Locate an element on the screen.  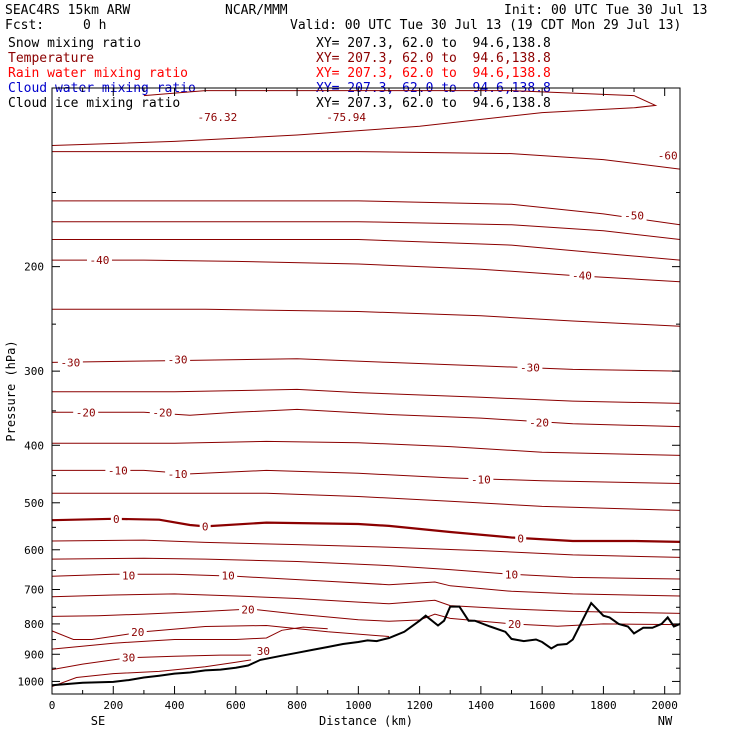
x-tick-label: 1200 is located at coordinates (419, 705).